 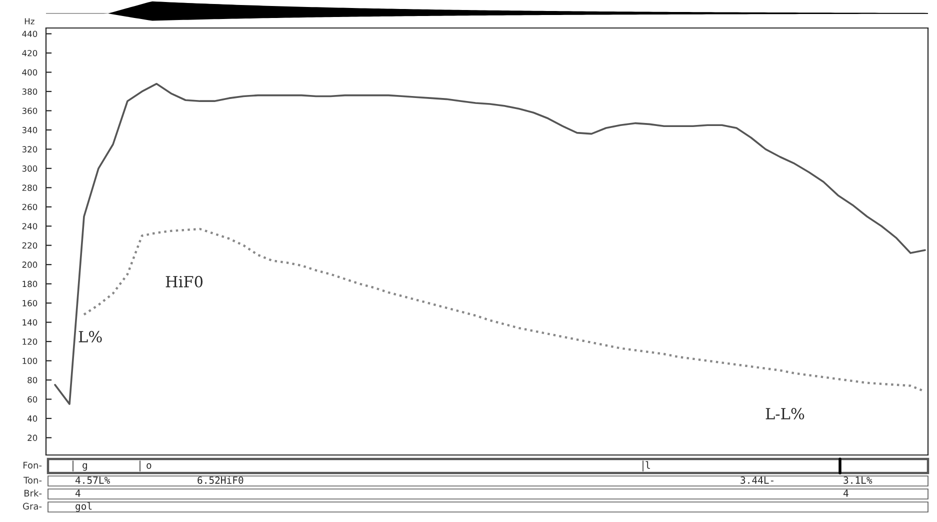 What do you see at coordinates (30, 130) in the screenshot?
I see `y-tick-label: 340` at bounding box center [30, 130].